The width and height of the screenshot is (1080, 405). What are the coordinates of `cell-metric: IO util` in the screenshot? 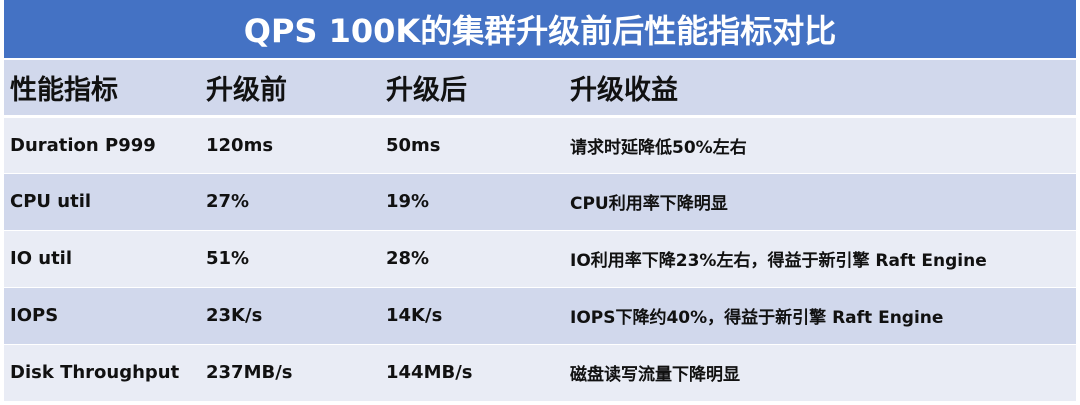 It's located at (41, 258).